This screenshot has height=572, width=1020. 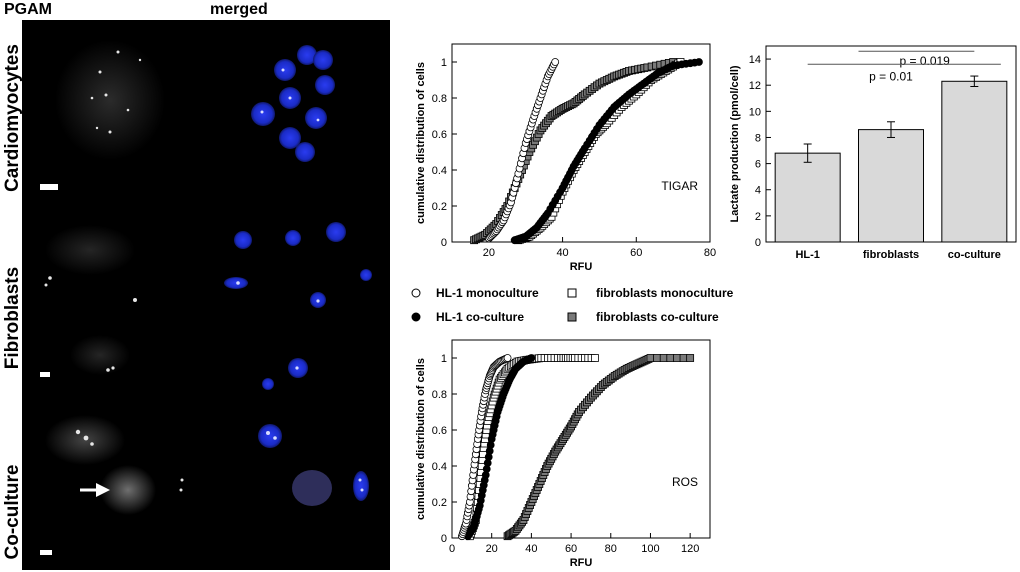 I want to click on legend-label: fibroblasts co-culture, so click(x=657, y=317).